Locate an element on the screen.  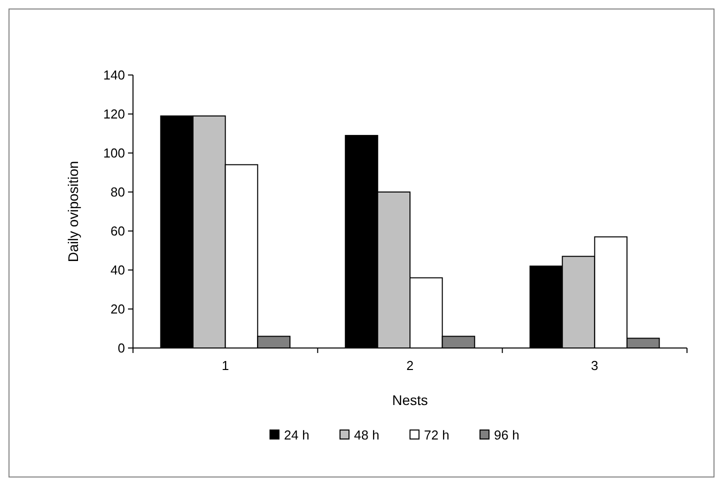
y-tick-label: 140 is located at coordinates (114, 75).